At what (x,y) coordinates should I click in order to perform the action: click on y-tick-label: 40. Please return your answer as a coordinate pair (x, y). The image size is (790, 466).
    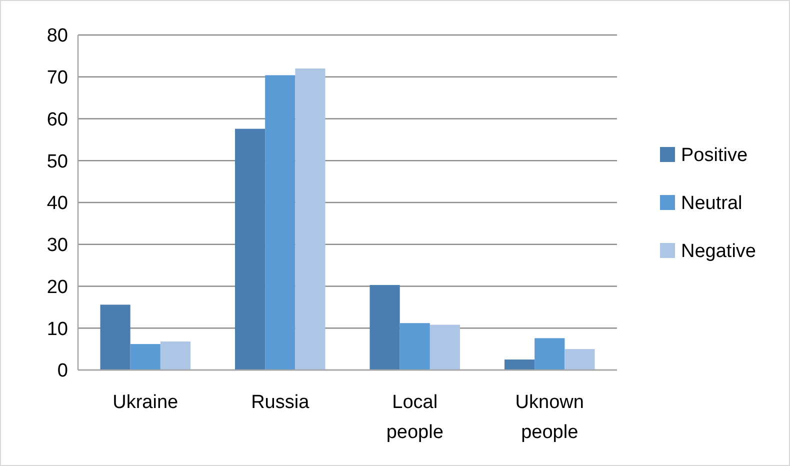
    Looking at the image, I should click on (57, 203).